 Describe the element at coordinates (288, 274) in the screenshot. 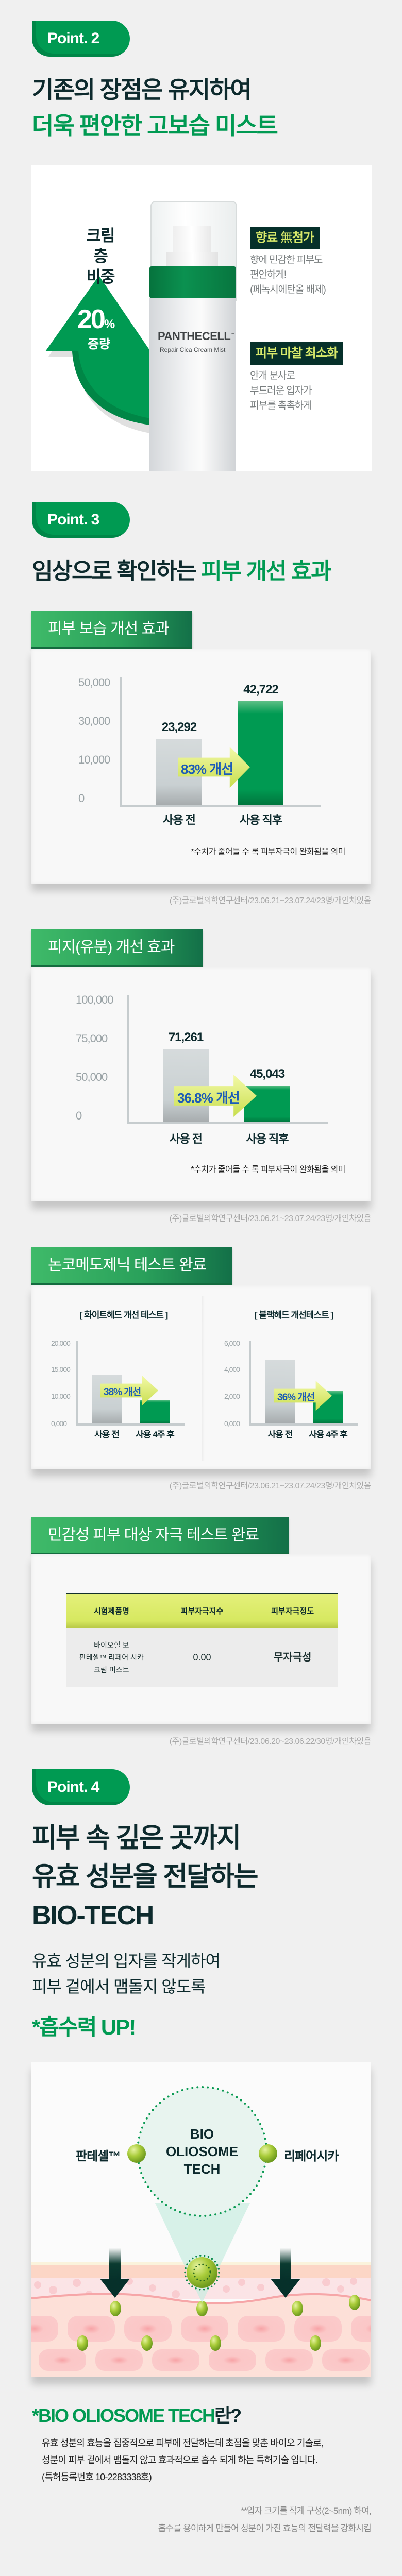

I see `feature-desc-fragrance-free: 향에 민감한 피부도 편안하게! (페녹시에탄올 배제)` at that location.